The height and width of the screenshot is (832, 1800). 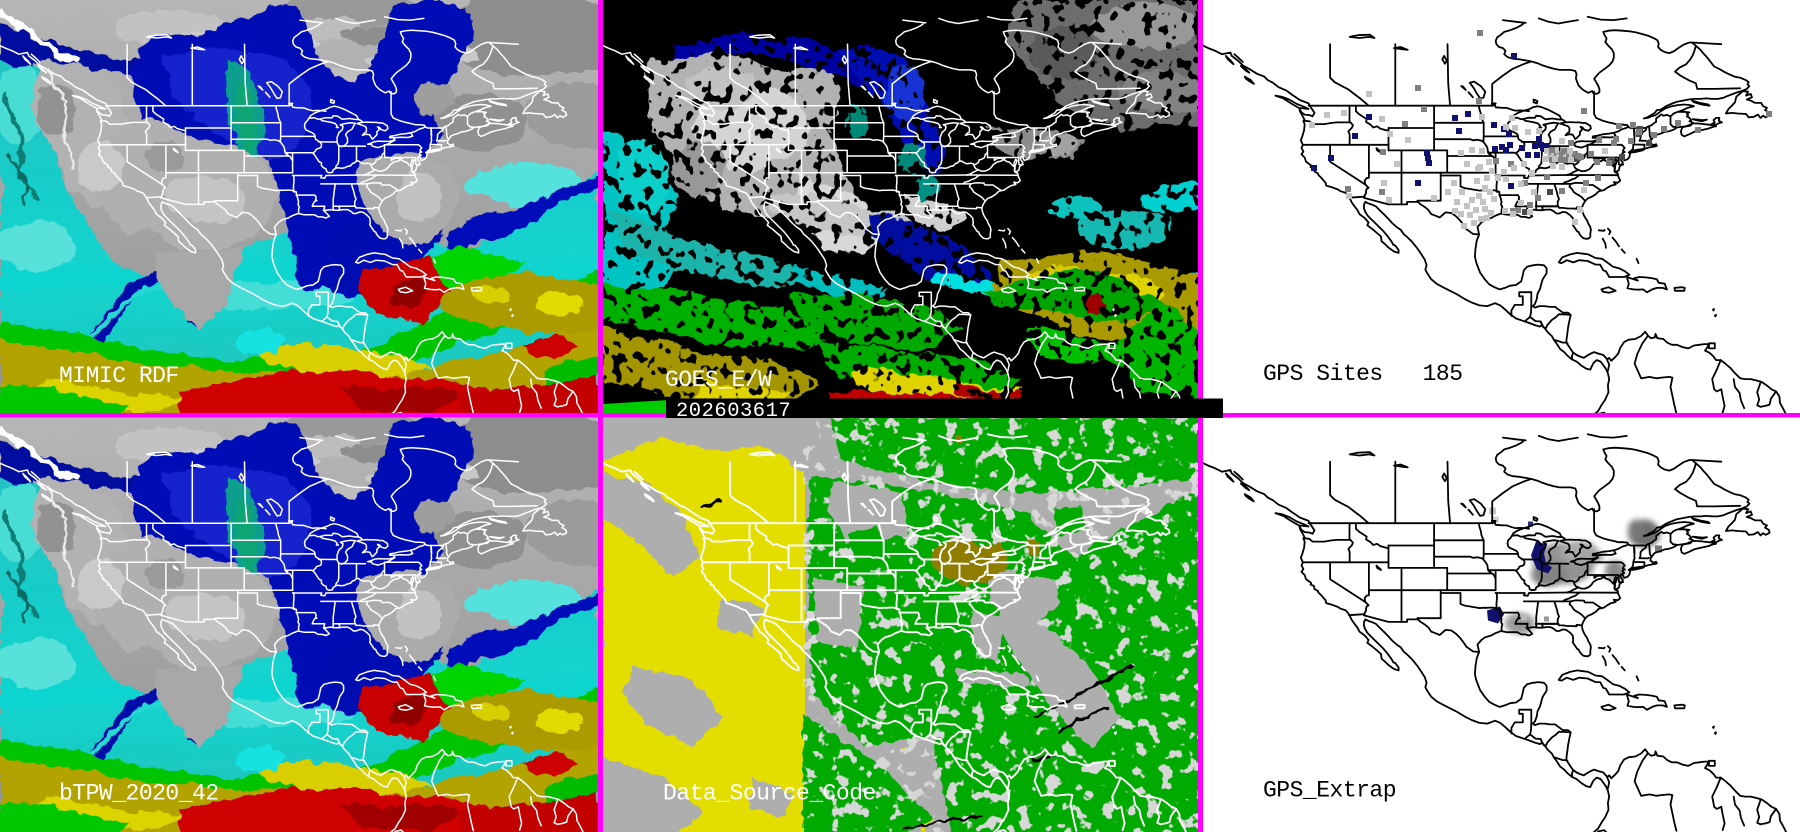 I want to click on svg-text: Data_Source_Code, so click(x=769, y=794).